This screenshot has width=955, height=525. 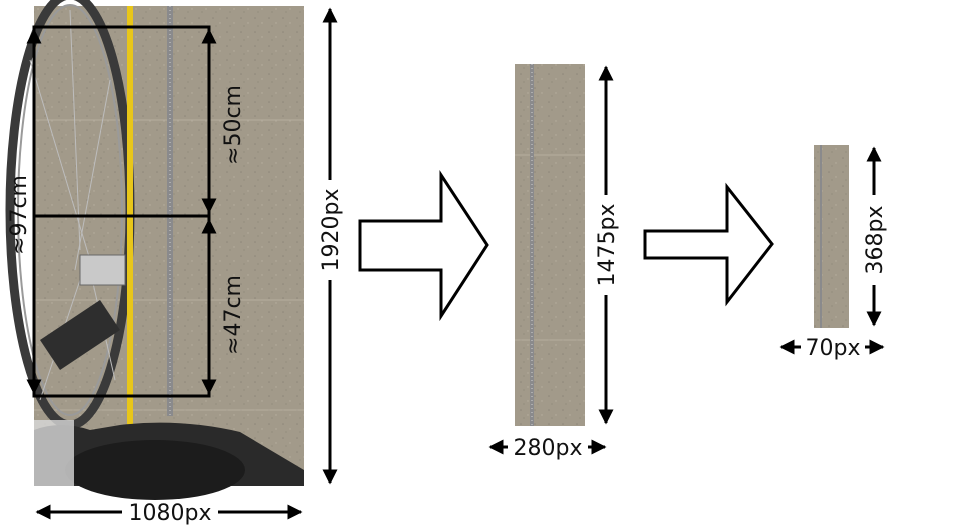 What do you see at coordinates (550, 245) in the screenshot?
I see `cropped-strip` at bounding box center [550, 245].